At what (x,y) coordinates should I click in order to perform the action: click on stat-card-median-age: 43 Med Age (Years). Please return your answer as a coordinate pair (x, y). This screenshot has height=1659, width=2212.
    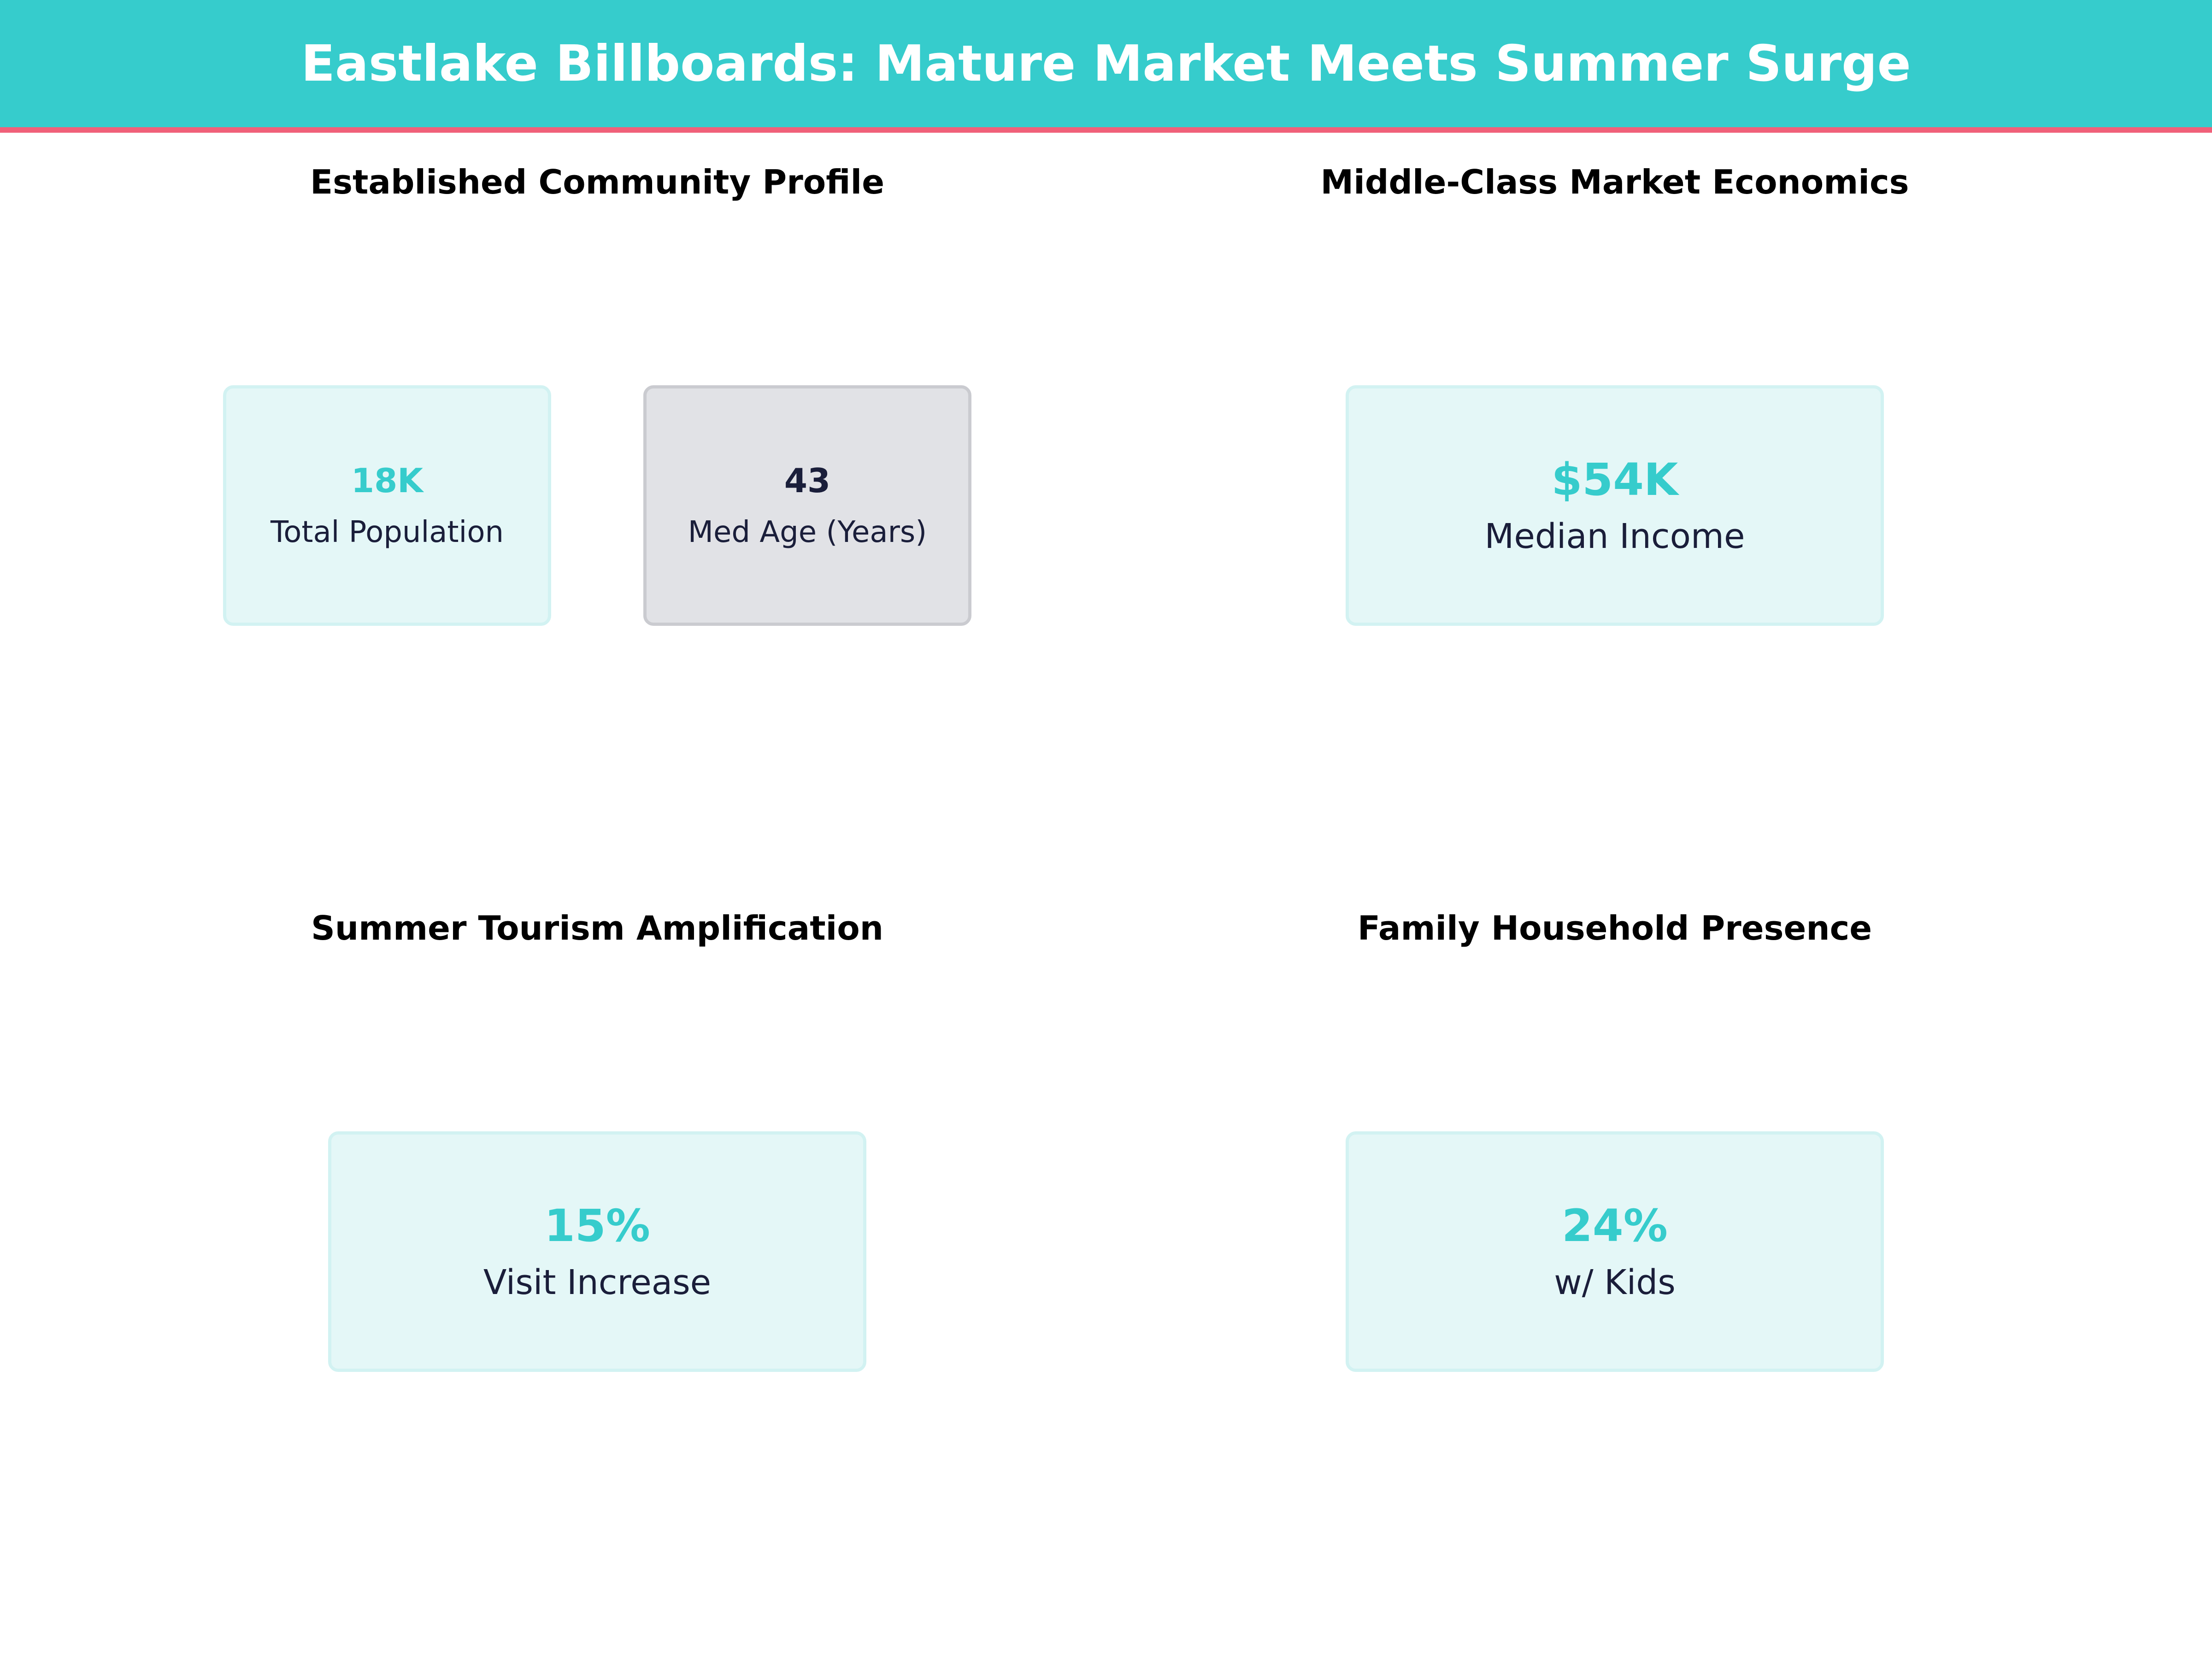
    Looking at the image, I should click on (807, 505).